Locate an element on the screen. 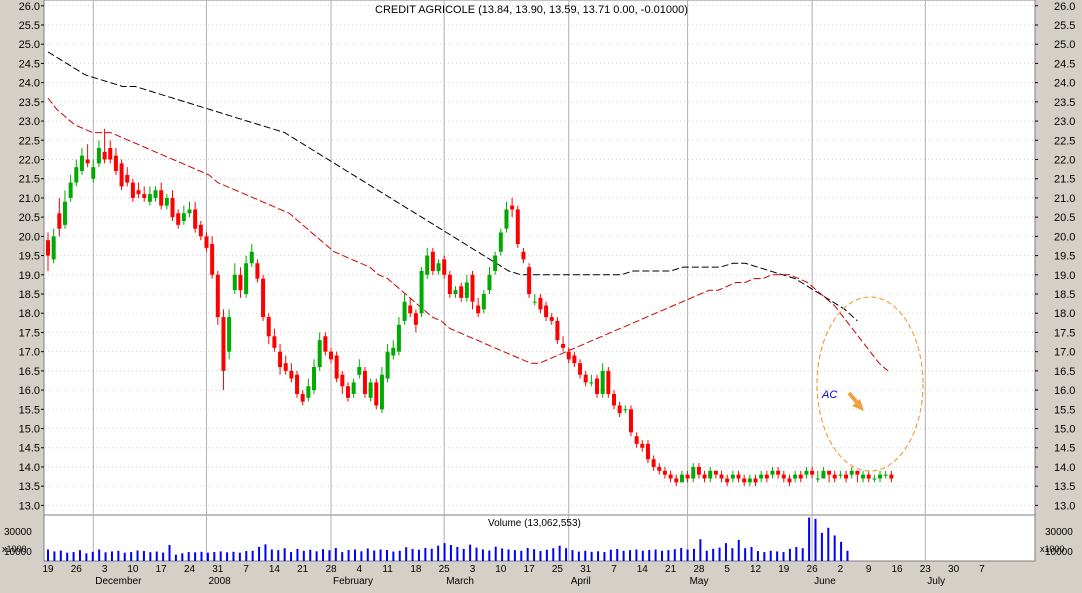 This screenshot has height=593, width=1082. x-day-label: 25 is located at coordinates (445, 569).